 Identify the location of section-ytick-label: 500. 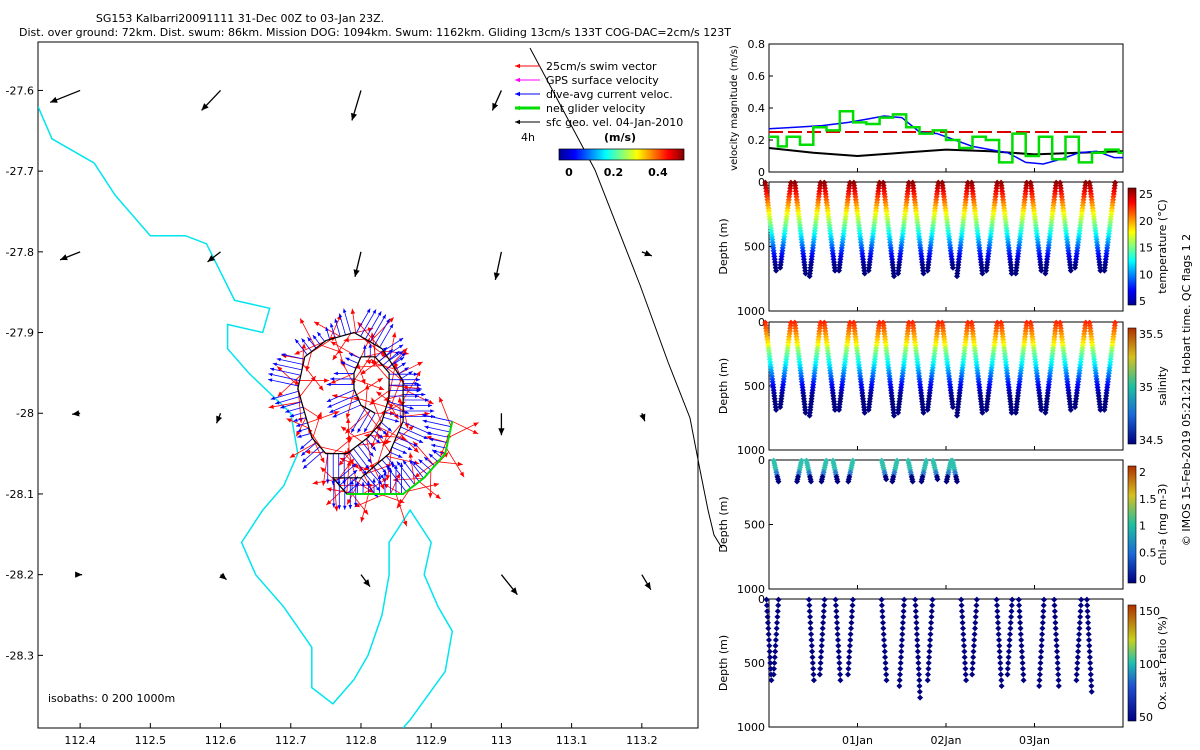
(754, 663).